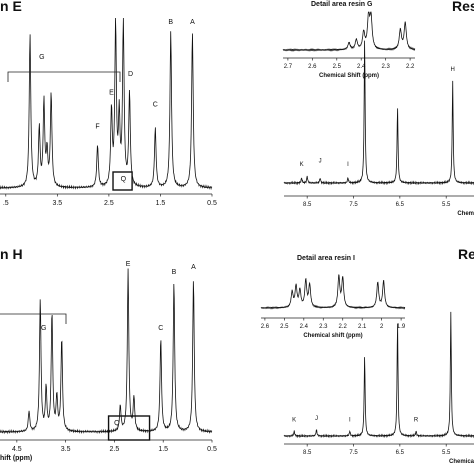 This screenshot has height=474, width=474. What do you see at coordinates (453, 70) in the screenshot?
I see `peak-label: H` at bounding box center [453, 70].